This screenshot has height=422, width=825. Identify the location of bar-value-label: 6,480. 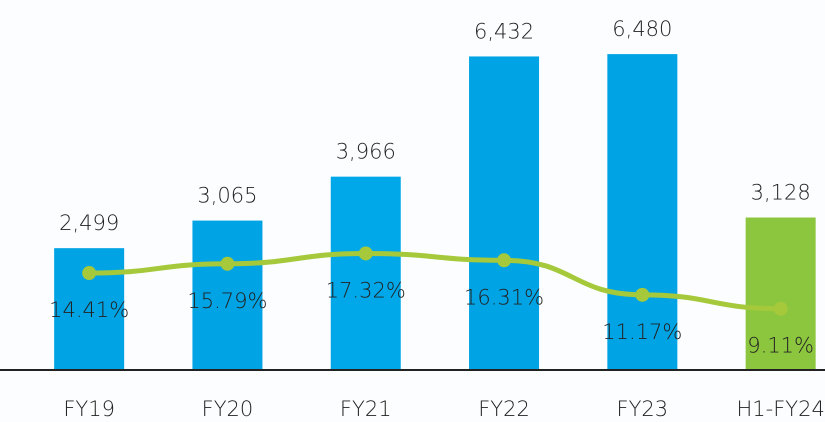
(642, 29).